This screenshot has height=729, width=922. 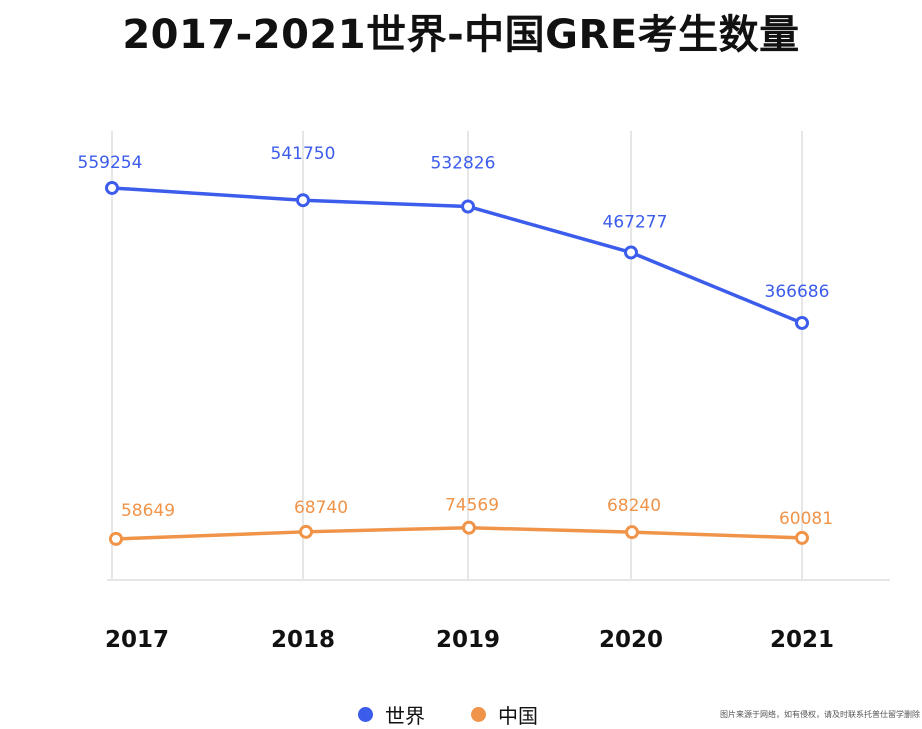 I want to click on data-point-china-2019, so click(x=469, y=527).